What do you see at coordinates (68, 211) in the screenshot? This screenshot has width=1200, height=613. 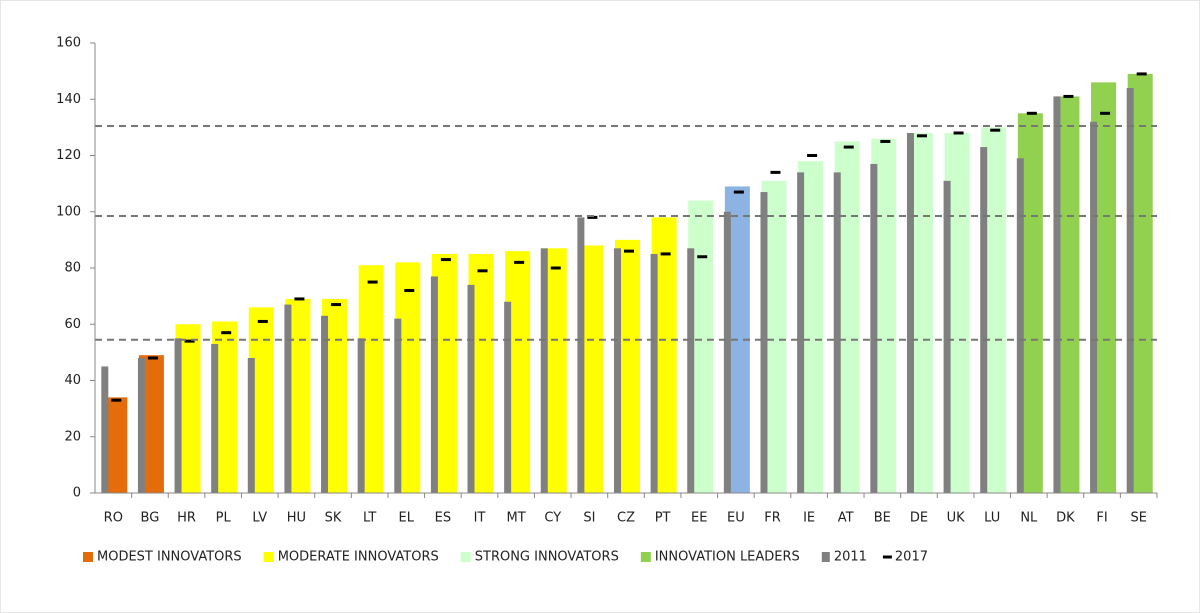 I see `y-tick-label: 100` at bounding box center [68, 211].